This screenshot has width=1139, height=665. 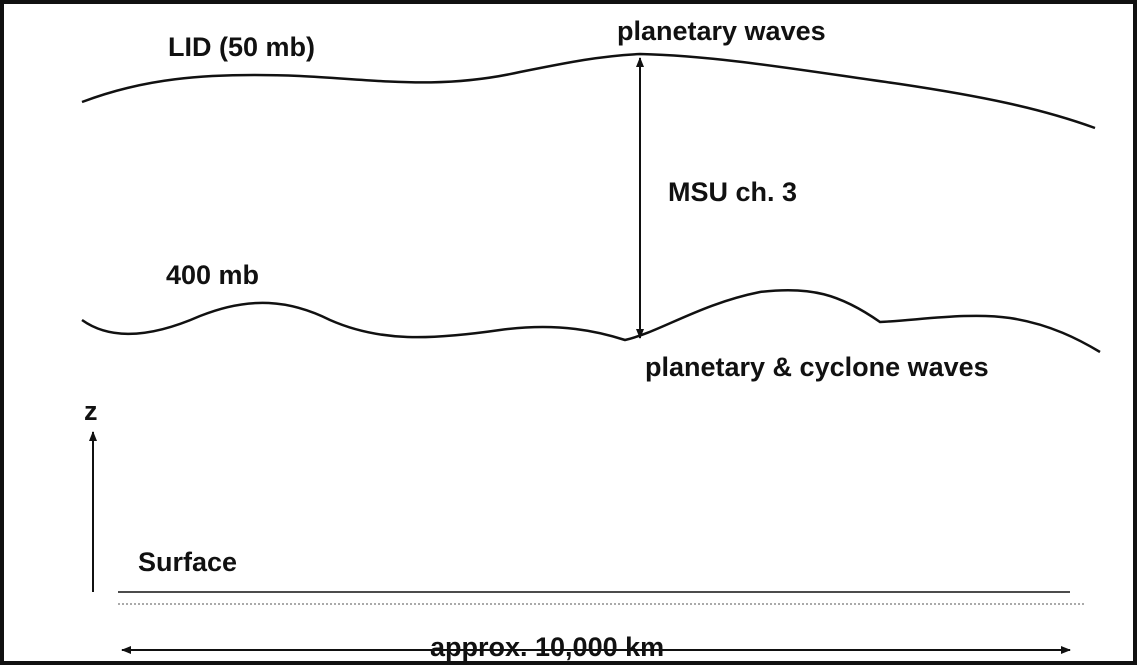 What do you see at coordinates (588, 91) in the screenshot?
I see `lid-curve` at bounding box center [588, 91].